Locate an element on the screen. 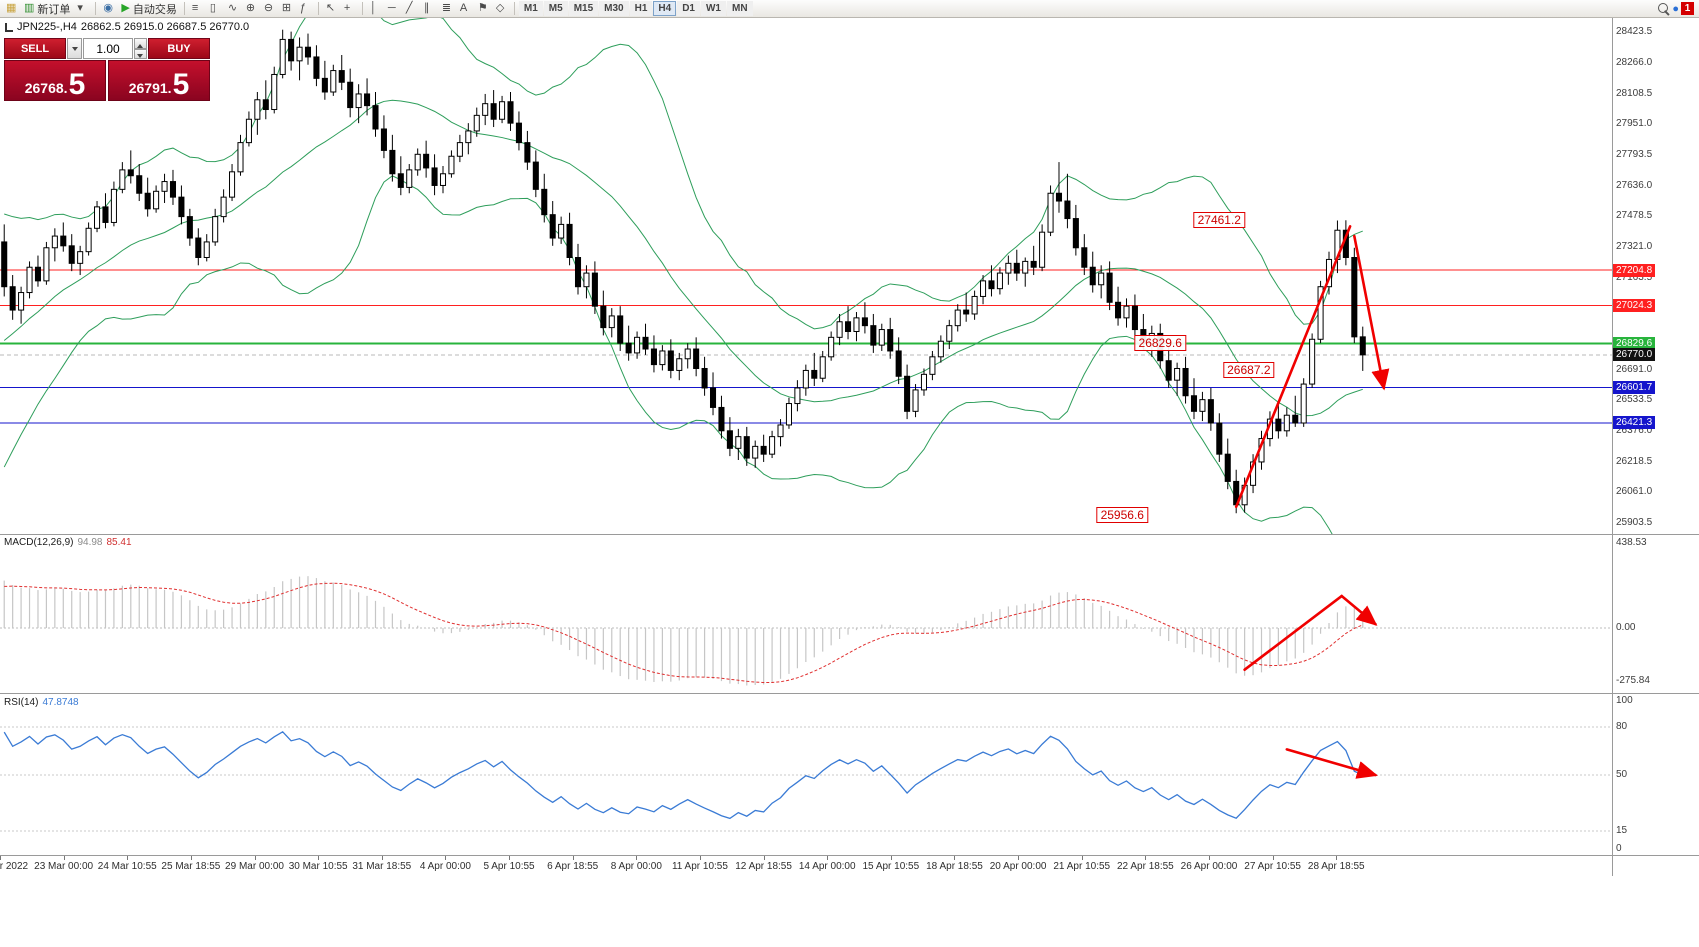 This screenshot has width=1699, height=947. fibonacci-button: ≣ is located at coordinates (447, 9).